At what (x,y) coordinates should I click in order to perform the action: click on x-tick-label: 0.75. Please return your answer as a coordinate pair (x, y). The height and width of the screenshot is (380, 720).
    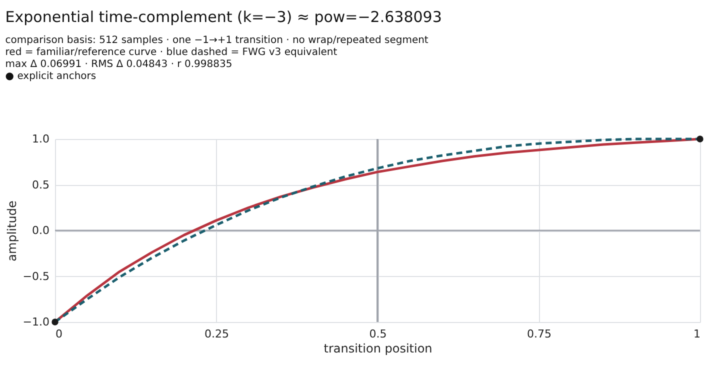
    Looking at the image, I should click on (539, 334).